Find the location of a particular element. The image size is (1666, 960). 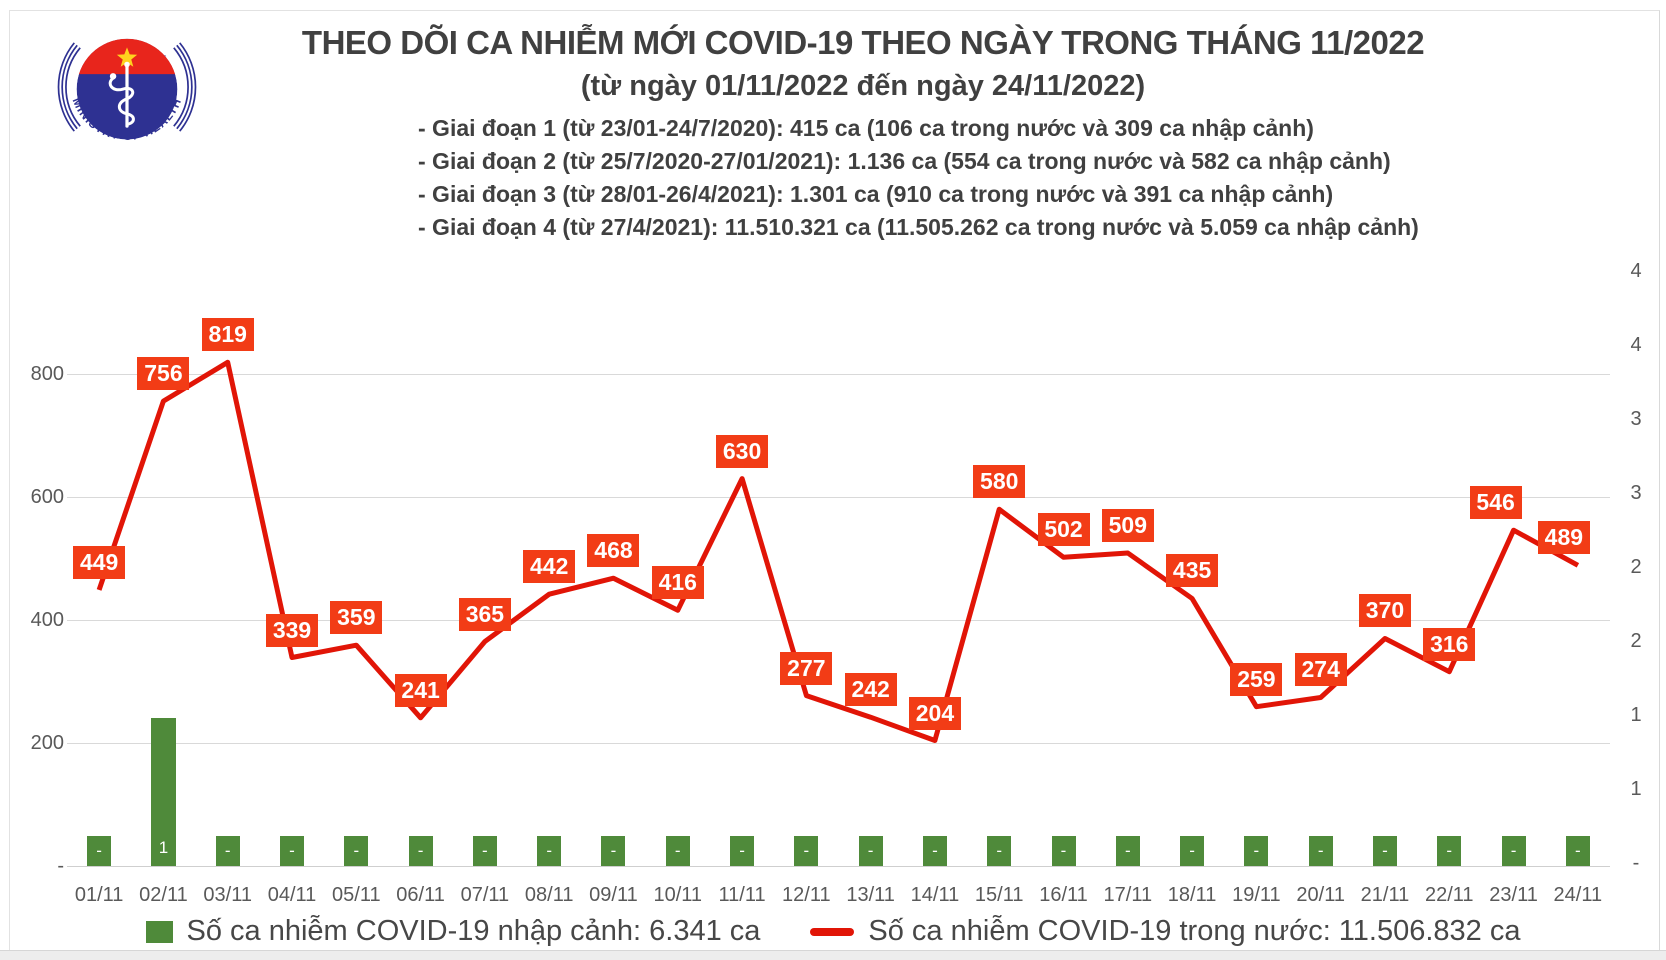

bar-zero-16/11 is located at coordinates (1063, 851).